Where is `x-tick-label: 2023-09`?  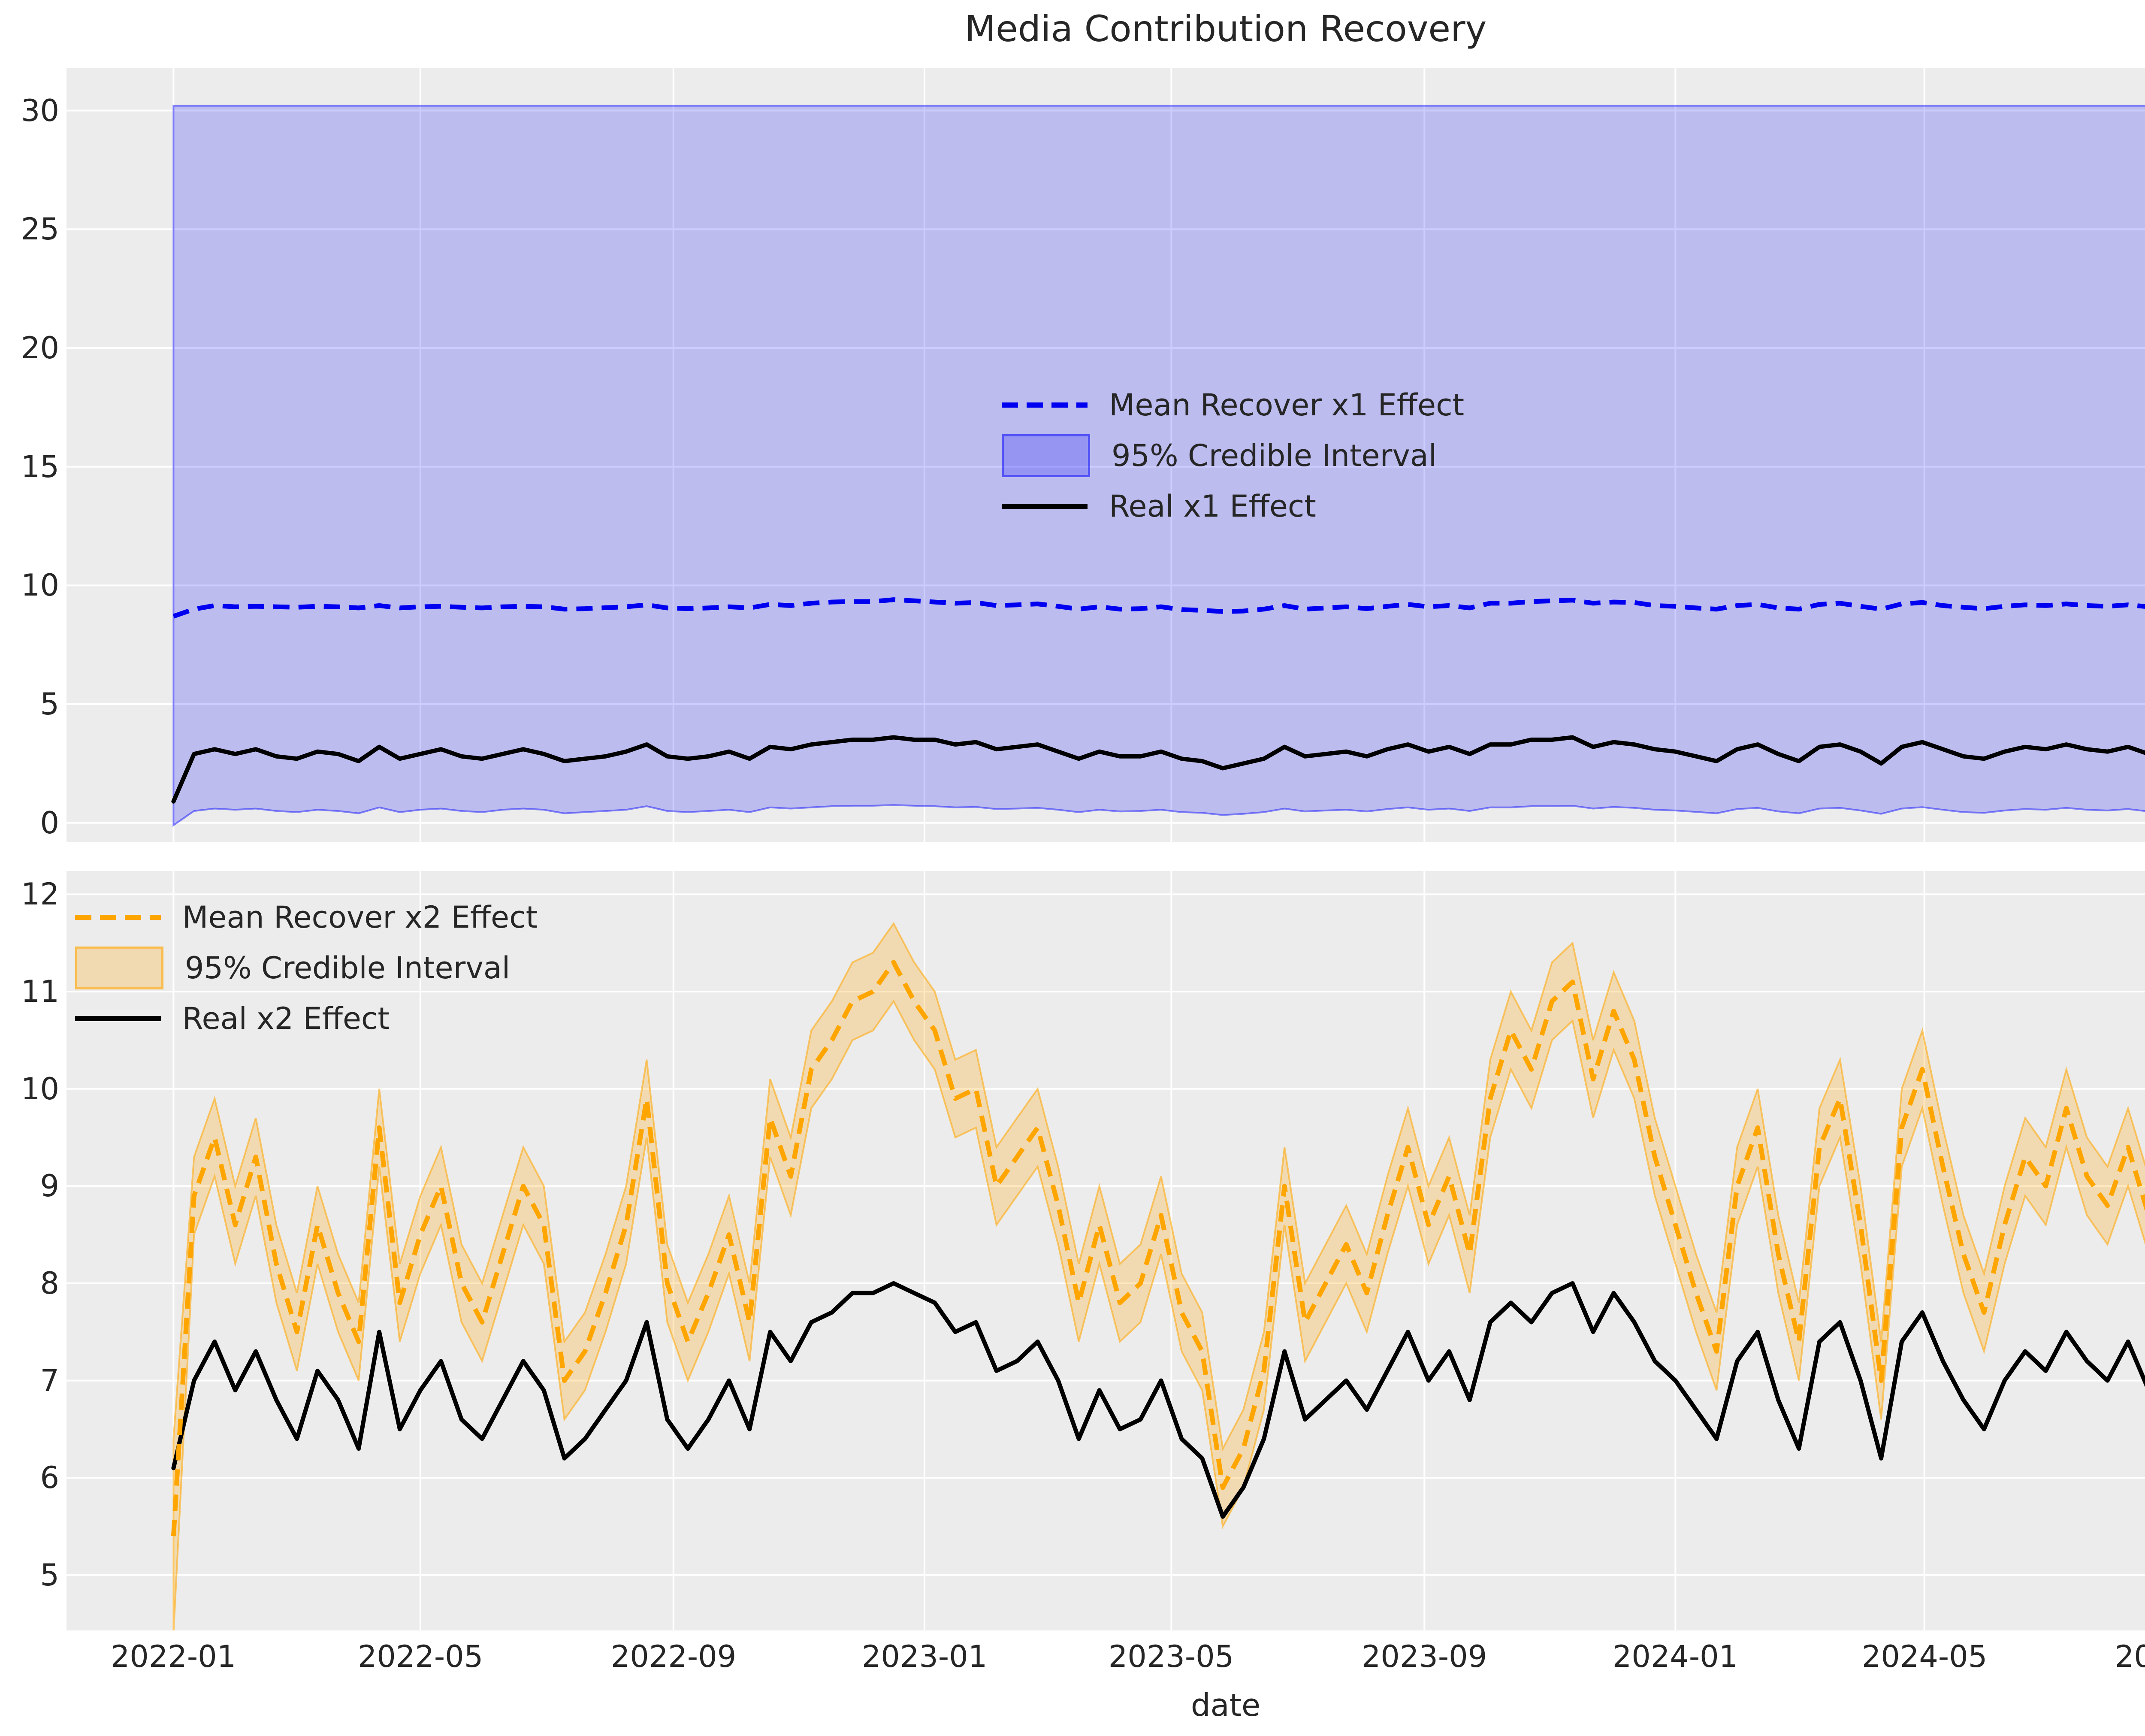
x-tick-label: 2023-09 is located at coordinates (1424, 1656).